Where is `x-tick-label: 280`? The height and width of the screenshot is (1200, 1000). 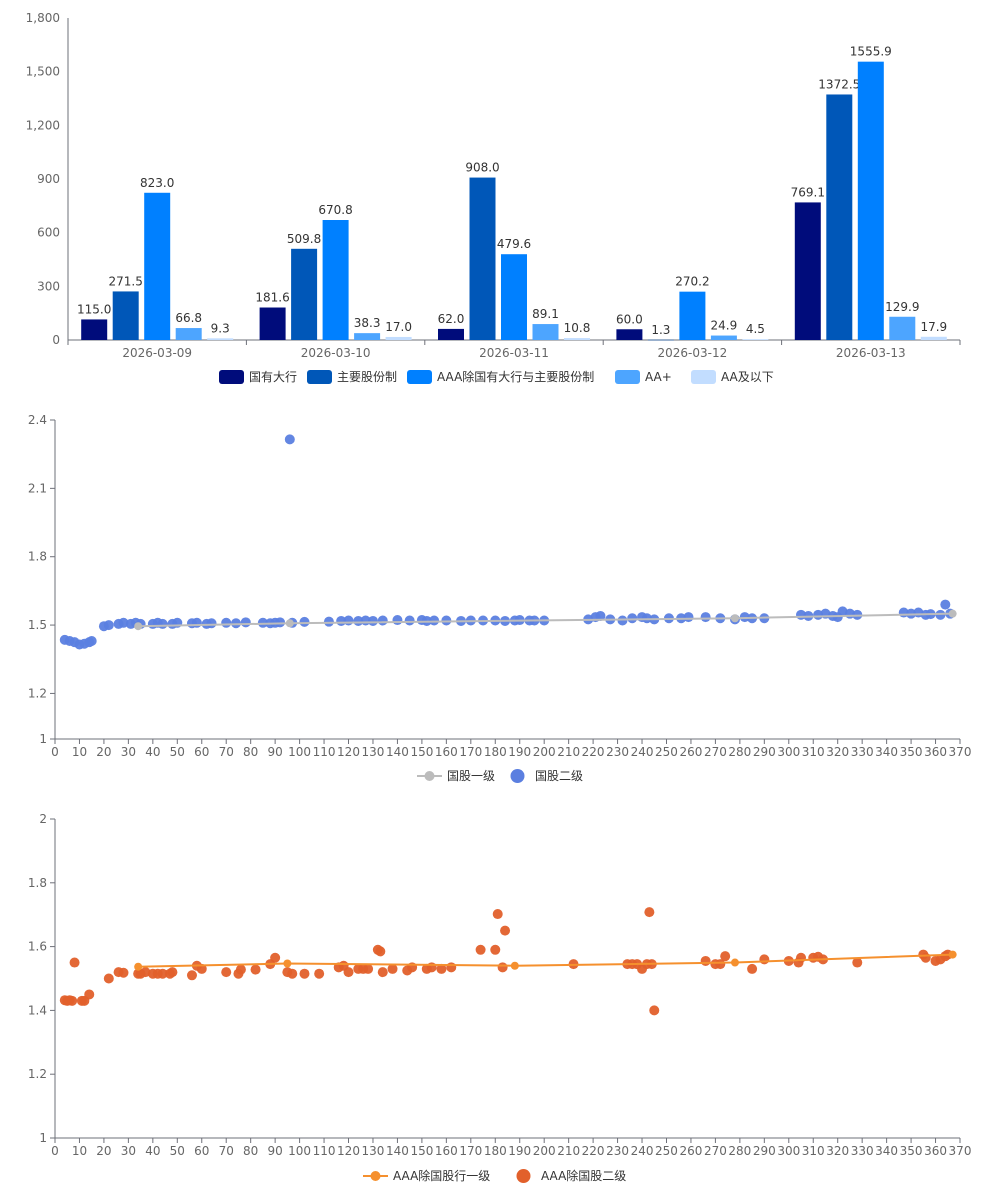 x-tick-label: 280 is located at coordinates (739, 752).